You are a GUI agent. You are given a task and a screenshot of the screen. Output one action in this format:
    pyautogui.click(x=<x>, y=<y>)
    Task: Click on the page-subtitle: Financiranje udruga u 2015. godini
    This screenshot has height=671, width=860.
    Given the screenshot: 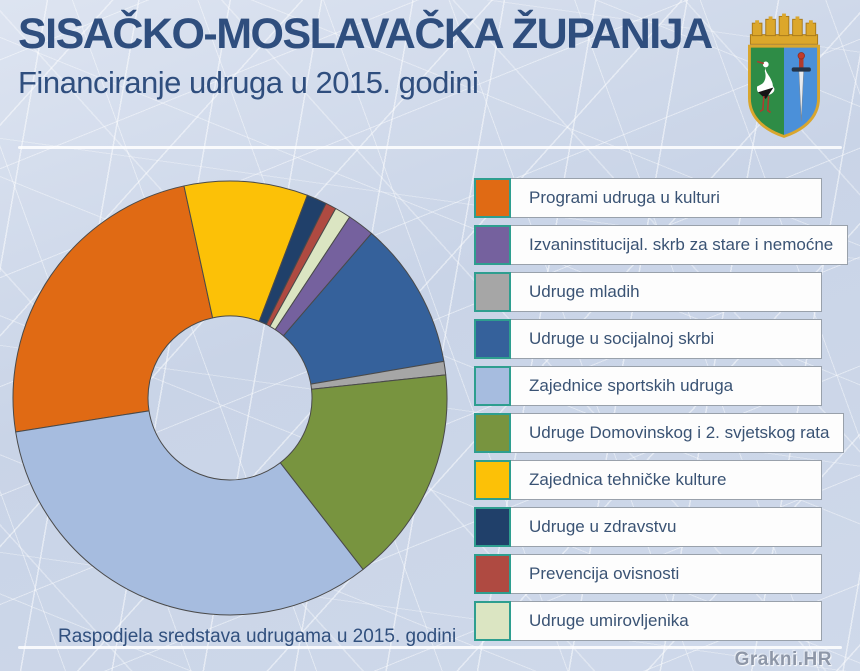 What is the action you would take?
    pyautogui.click(x=248, y=83)
    